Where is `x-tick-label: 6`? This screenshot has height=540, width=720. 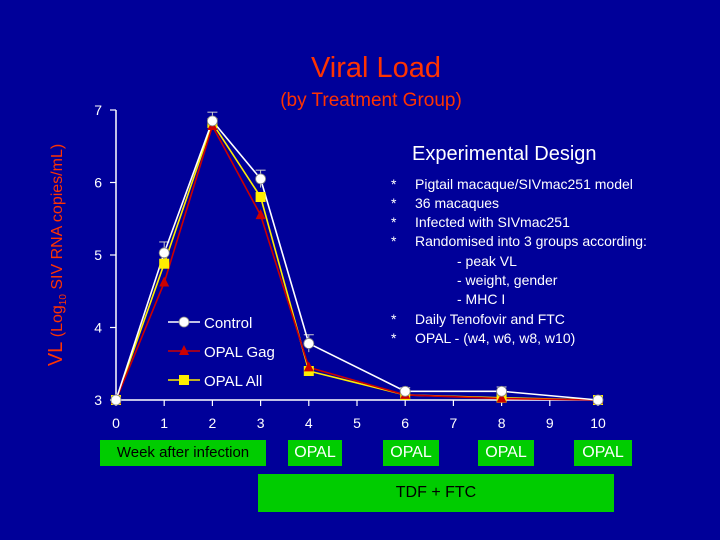 x-tick-label: 6 is located at coordinates (405, 423).